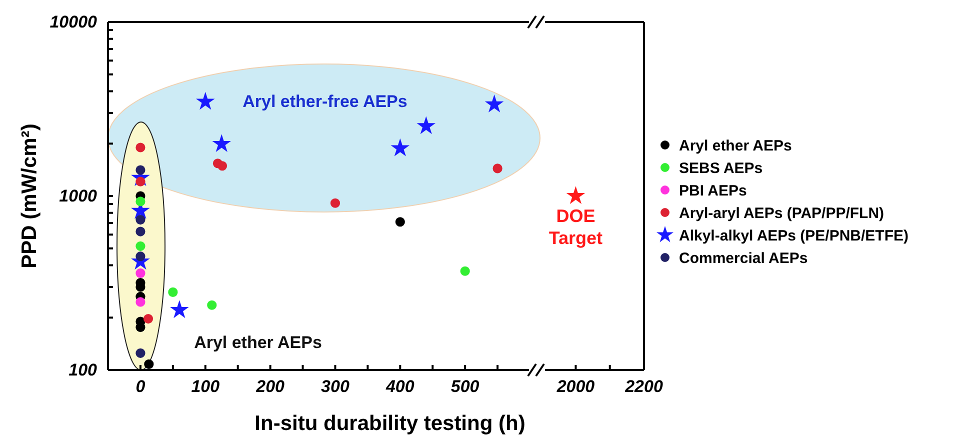 The image size is (962, 442). What do you see at coordinates (270, 386) in the screenshot?
I see `x-tick-label: 200` at bounding box center [270, 386].